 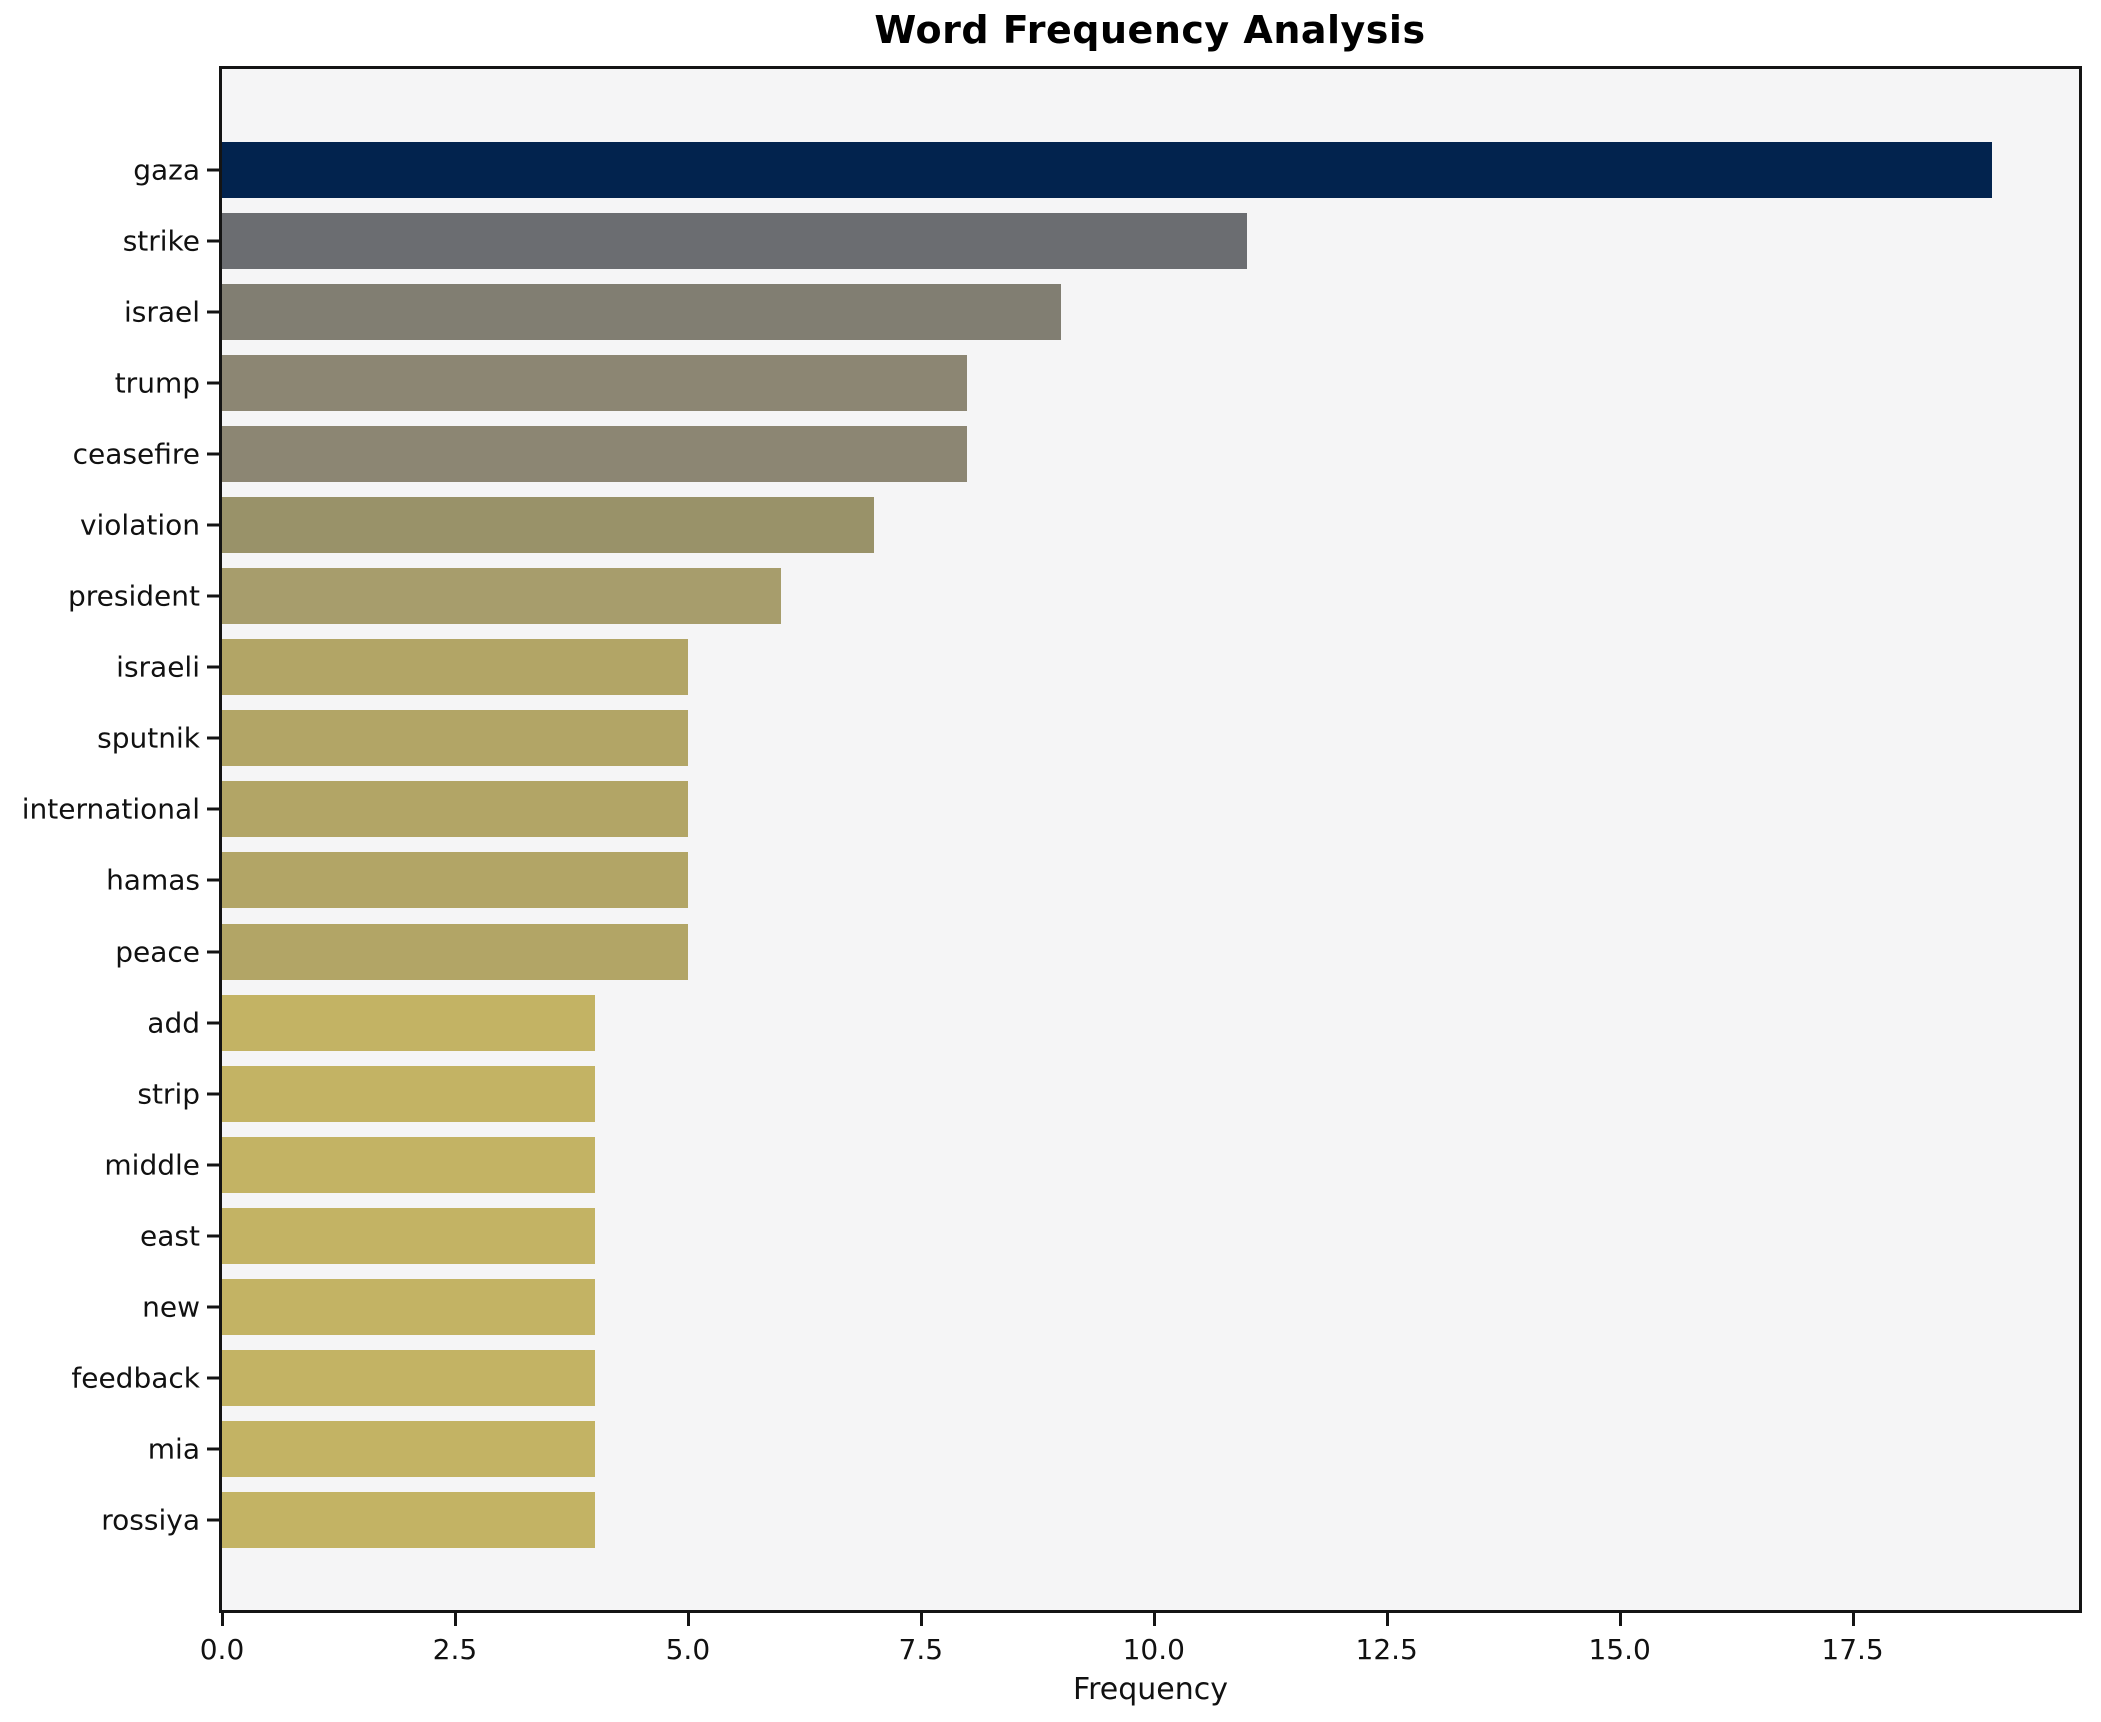 I want to click on x-tick-label: 10.0, so click(x=1153, y=1649).